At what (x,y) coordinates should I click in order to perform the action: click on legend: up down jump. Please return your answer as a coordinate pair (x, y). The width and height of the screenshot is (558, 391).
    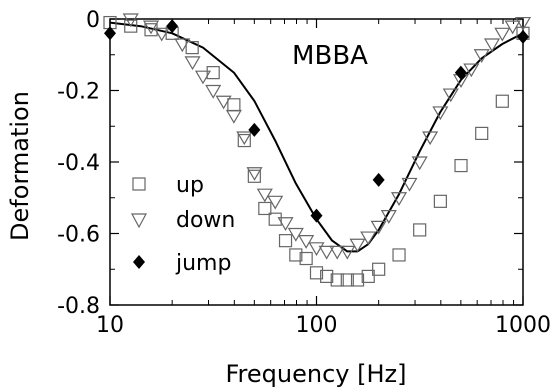
    Looking at the image, I should click on (182, 224).